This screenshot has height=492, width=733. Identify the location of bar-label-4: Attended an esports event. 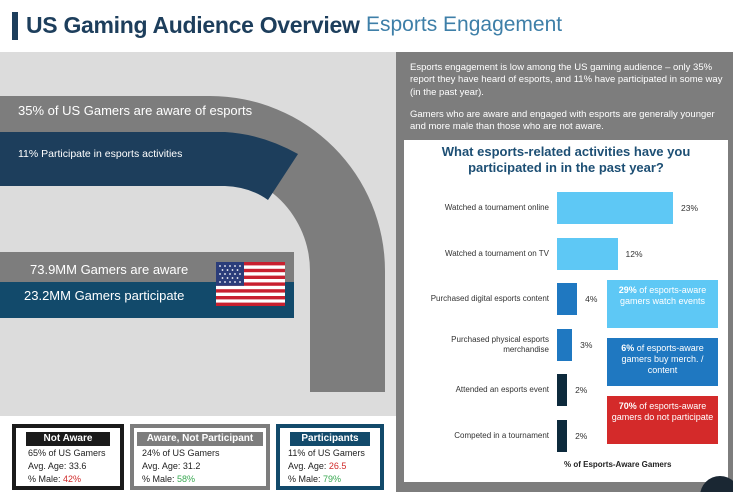
(502, 389).